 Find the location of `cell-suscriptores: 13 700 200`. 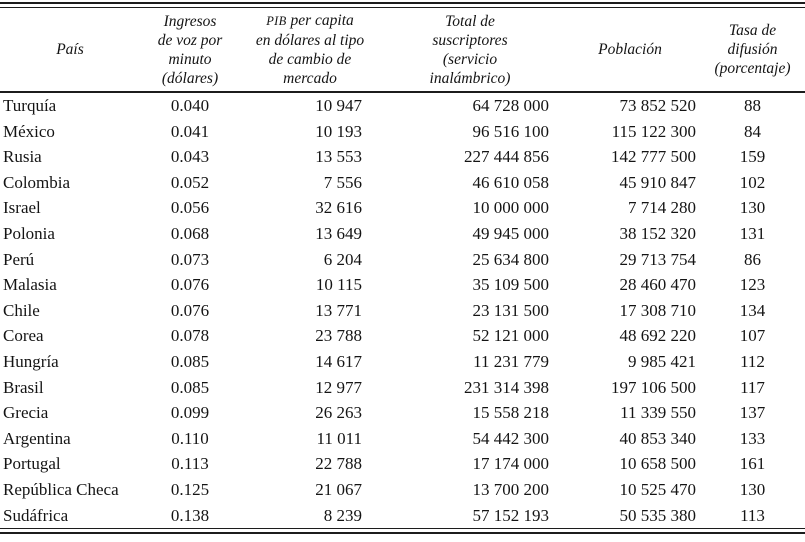

cell-suscriptores: 13 700 200 is located at coordinates (511, 489).